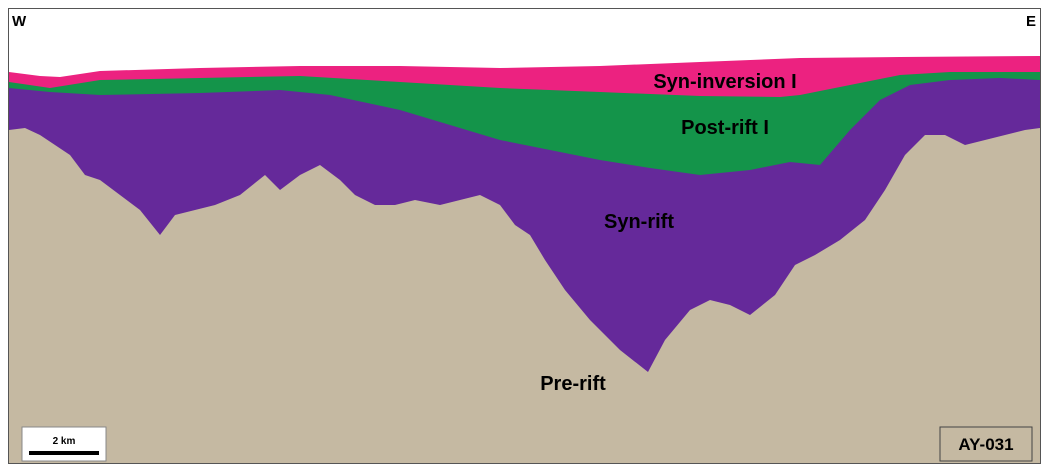 This screenshot has width=1045, height=473. What do you see at coordinates (1031, 21) in the screenshot?
I see `east-label: E` at bounding box center [1031, 21].